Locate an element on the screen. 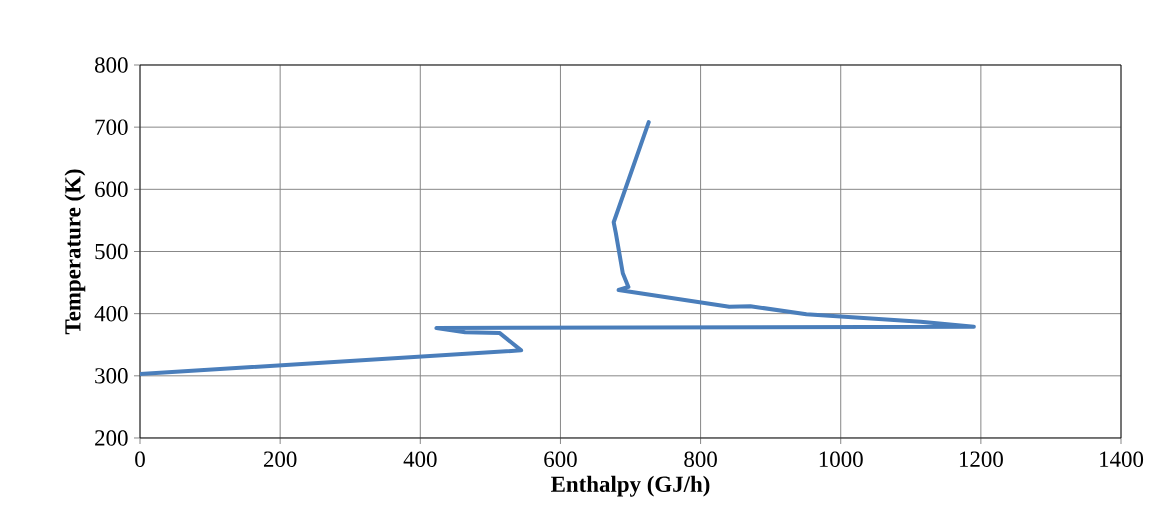 This screenshot has width=1154, height=520. y-tick-label: 200 is located at coordinates (111, 438).